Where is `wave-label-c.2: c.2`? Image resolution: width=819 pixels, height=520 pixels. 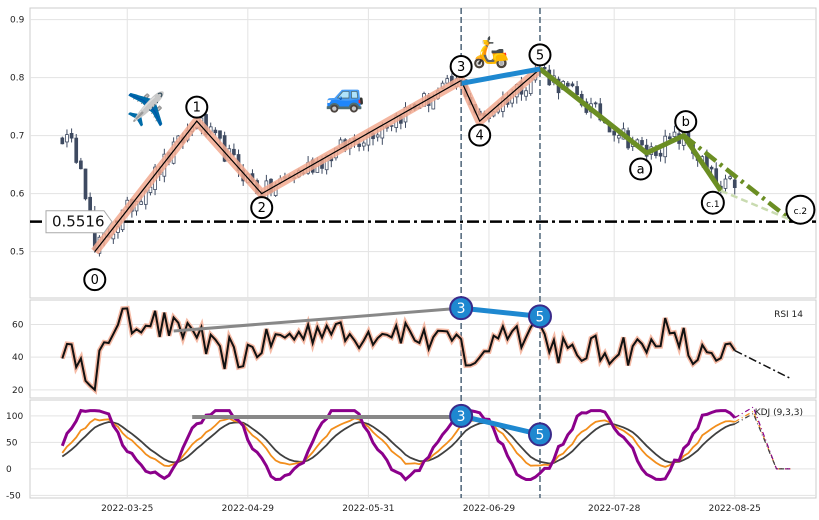
wave-label-c.2: c.2 is located at coordinates (800, 209).